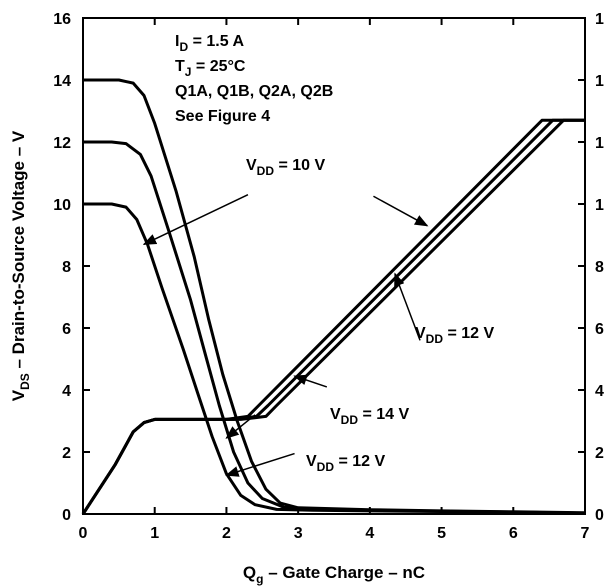  I want to click on y2-tick-label: 4, so click(599, 391).